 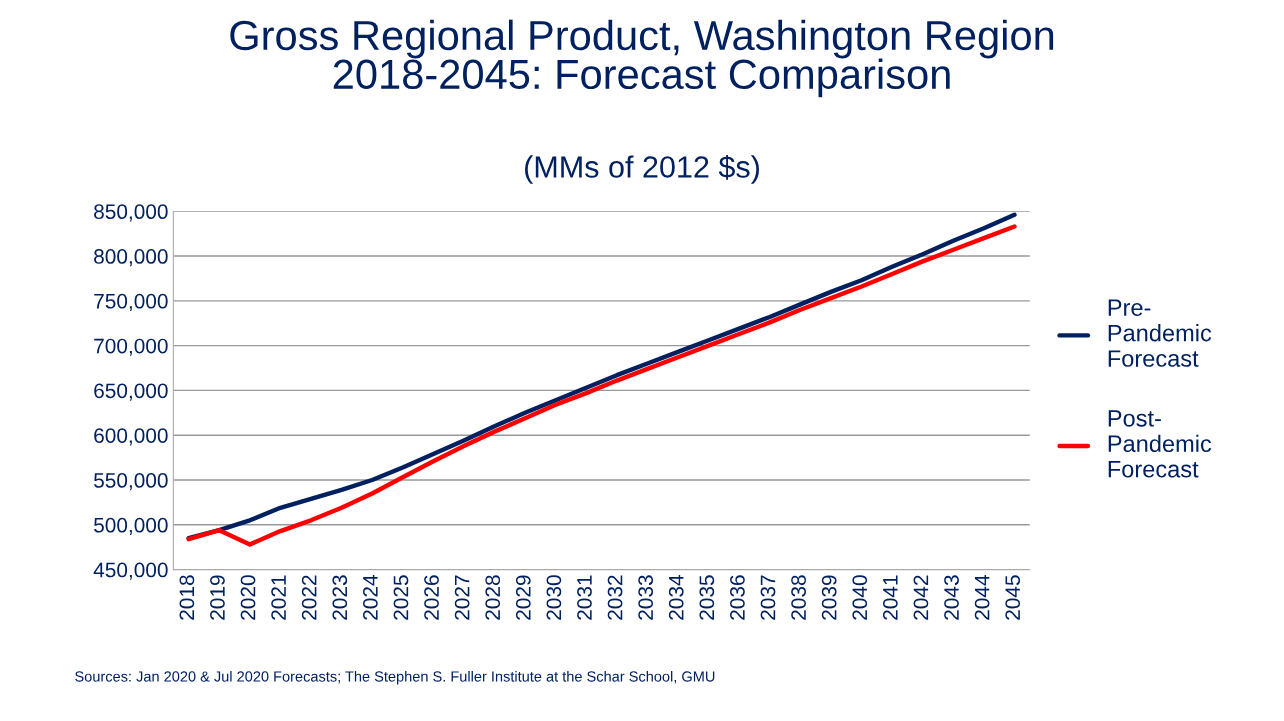 I want to click on x-tick-label: 2043, so click(x=951, y=597).